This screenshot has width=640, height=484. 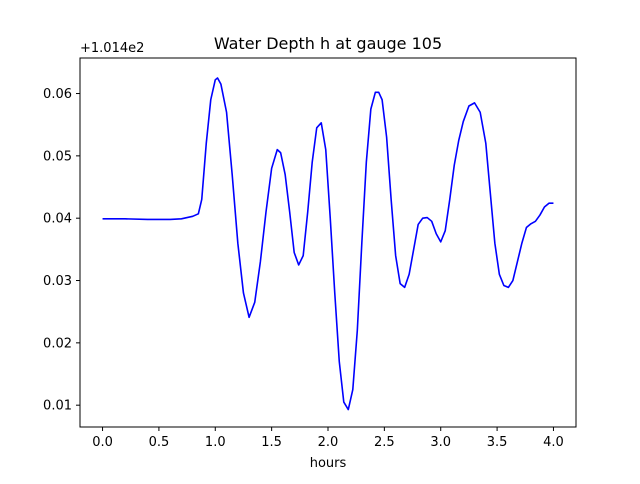 What do you see at coordinates (271, 442) in the screenshot?
I see `x-tick-label: 1.5` at bounding box center [271, 442].